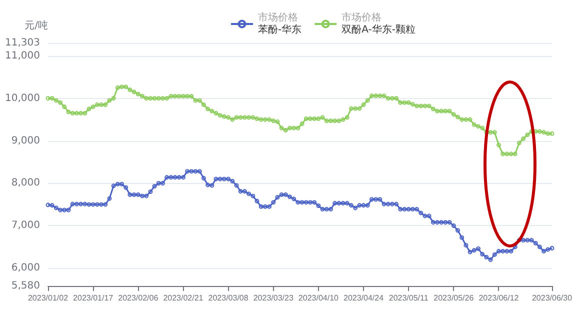 The image size is (583, 325). I want to click on x-tick-label: 2023/05/26, so click(454, 298).